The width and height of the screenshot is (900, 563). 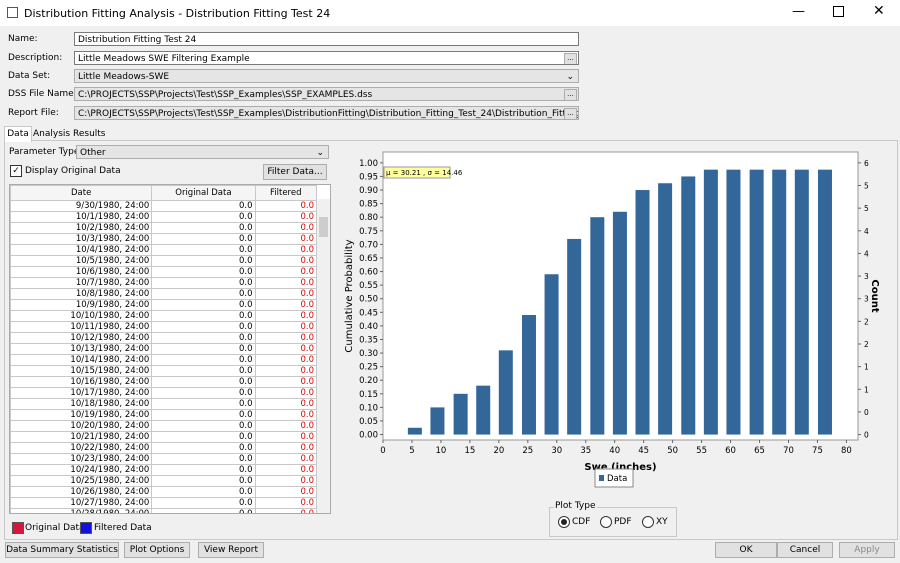 What do you see at coordinates (231, 550) in the screenshot?
I see `button: View Report` at bounding box center [231, 550].